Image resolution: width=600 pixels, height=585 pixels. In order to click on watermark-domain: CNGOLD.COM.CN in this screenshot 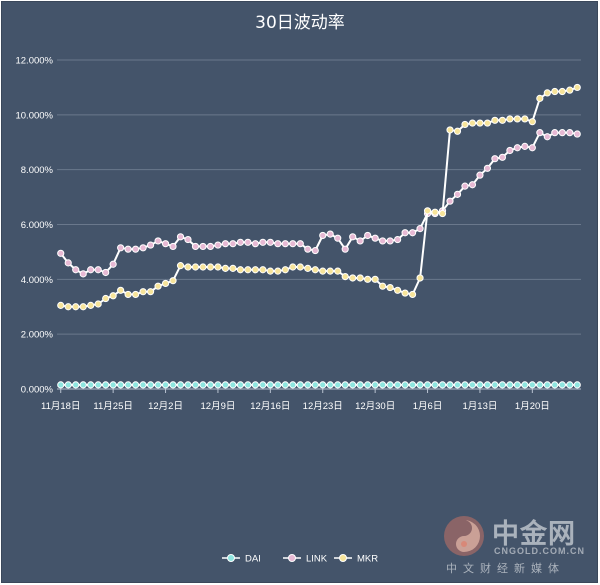, I will do `click(539, 551)`.